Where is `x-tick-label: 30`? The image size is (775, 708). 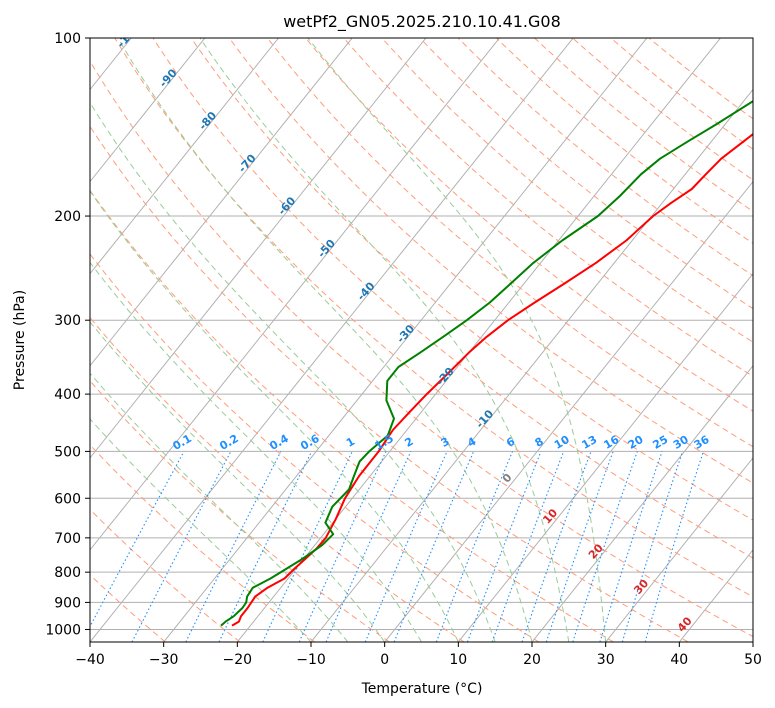 x-tick-label: 30 is located at coordinates (606, 660).